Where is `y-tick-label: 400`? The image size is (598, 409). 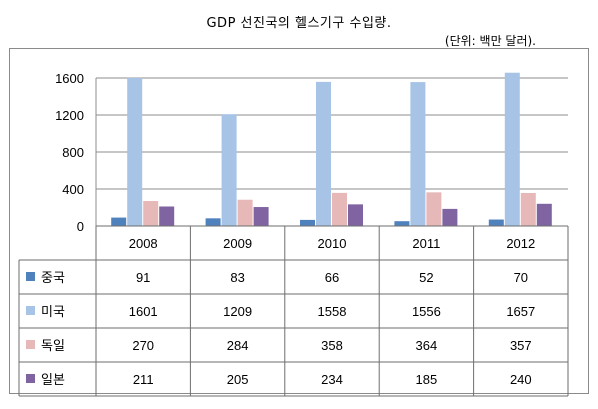 y-tick-label: 400 is located at coordinates (73, 189).